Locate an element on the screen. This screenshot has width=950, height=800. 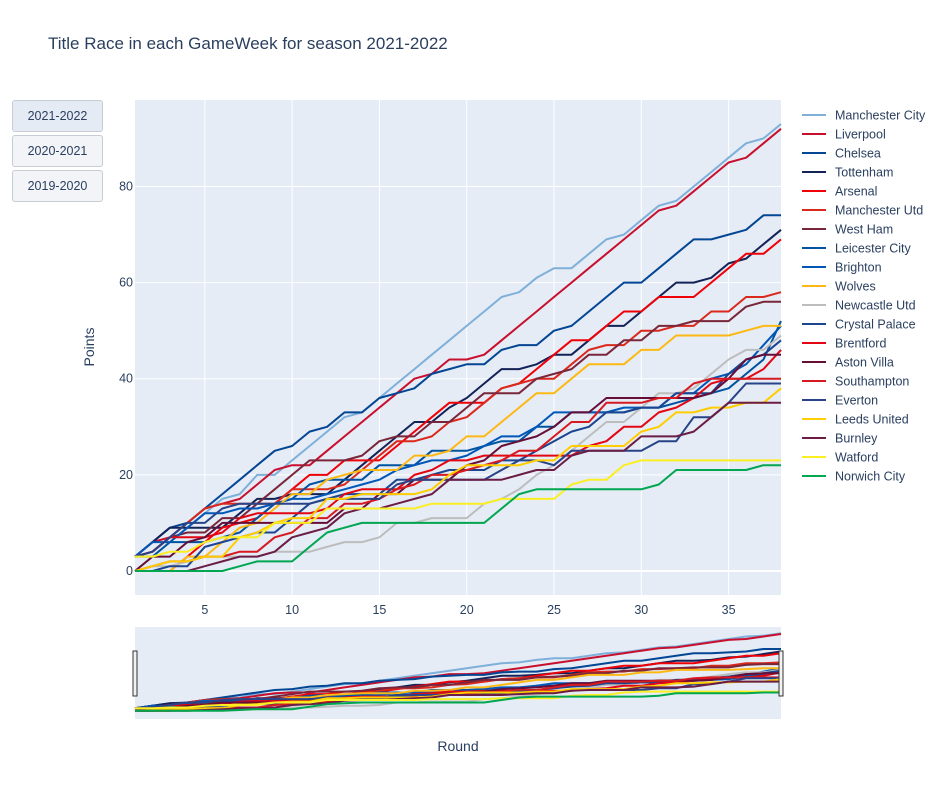
season-button-2019-2020: 2019-2020 is located at coordinates (57, 186).